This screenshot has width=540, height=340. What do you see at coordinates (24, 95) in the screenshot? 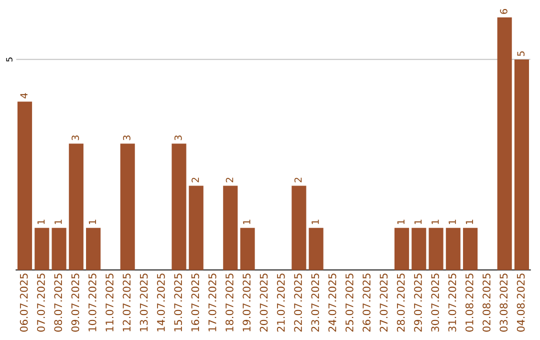
I see `data-label: 4` at bounding box center [24, 95].